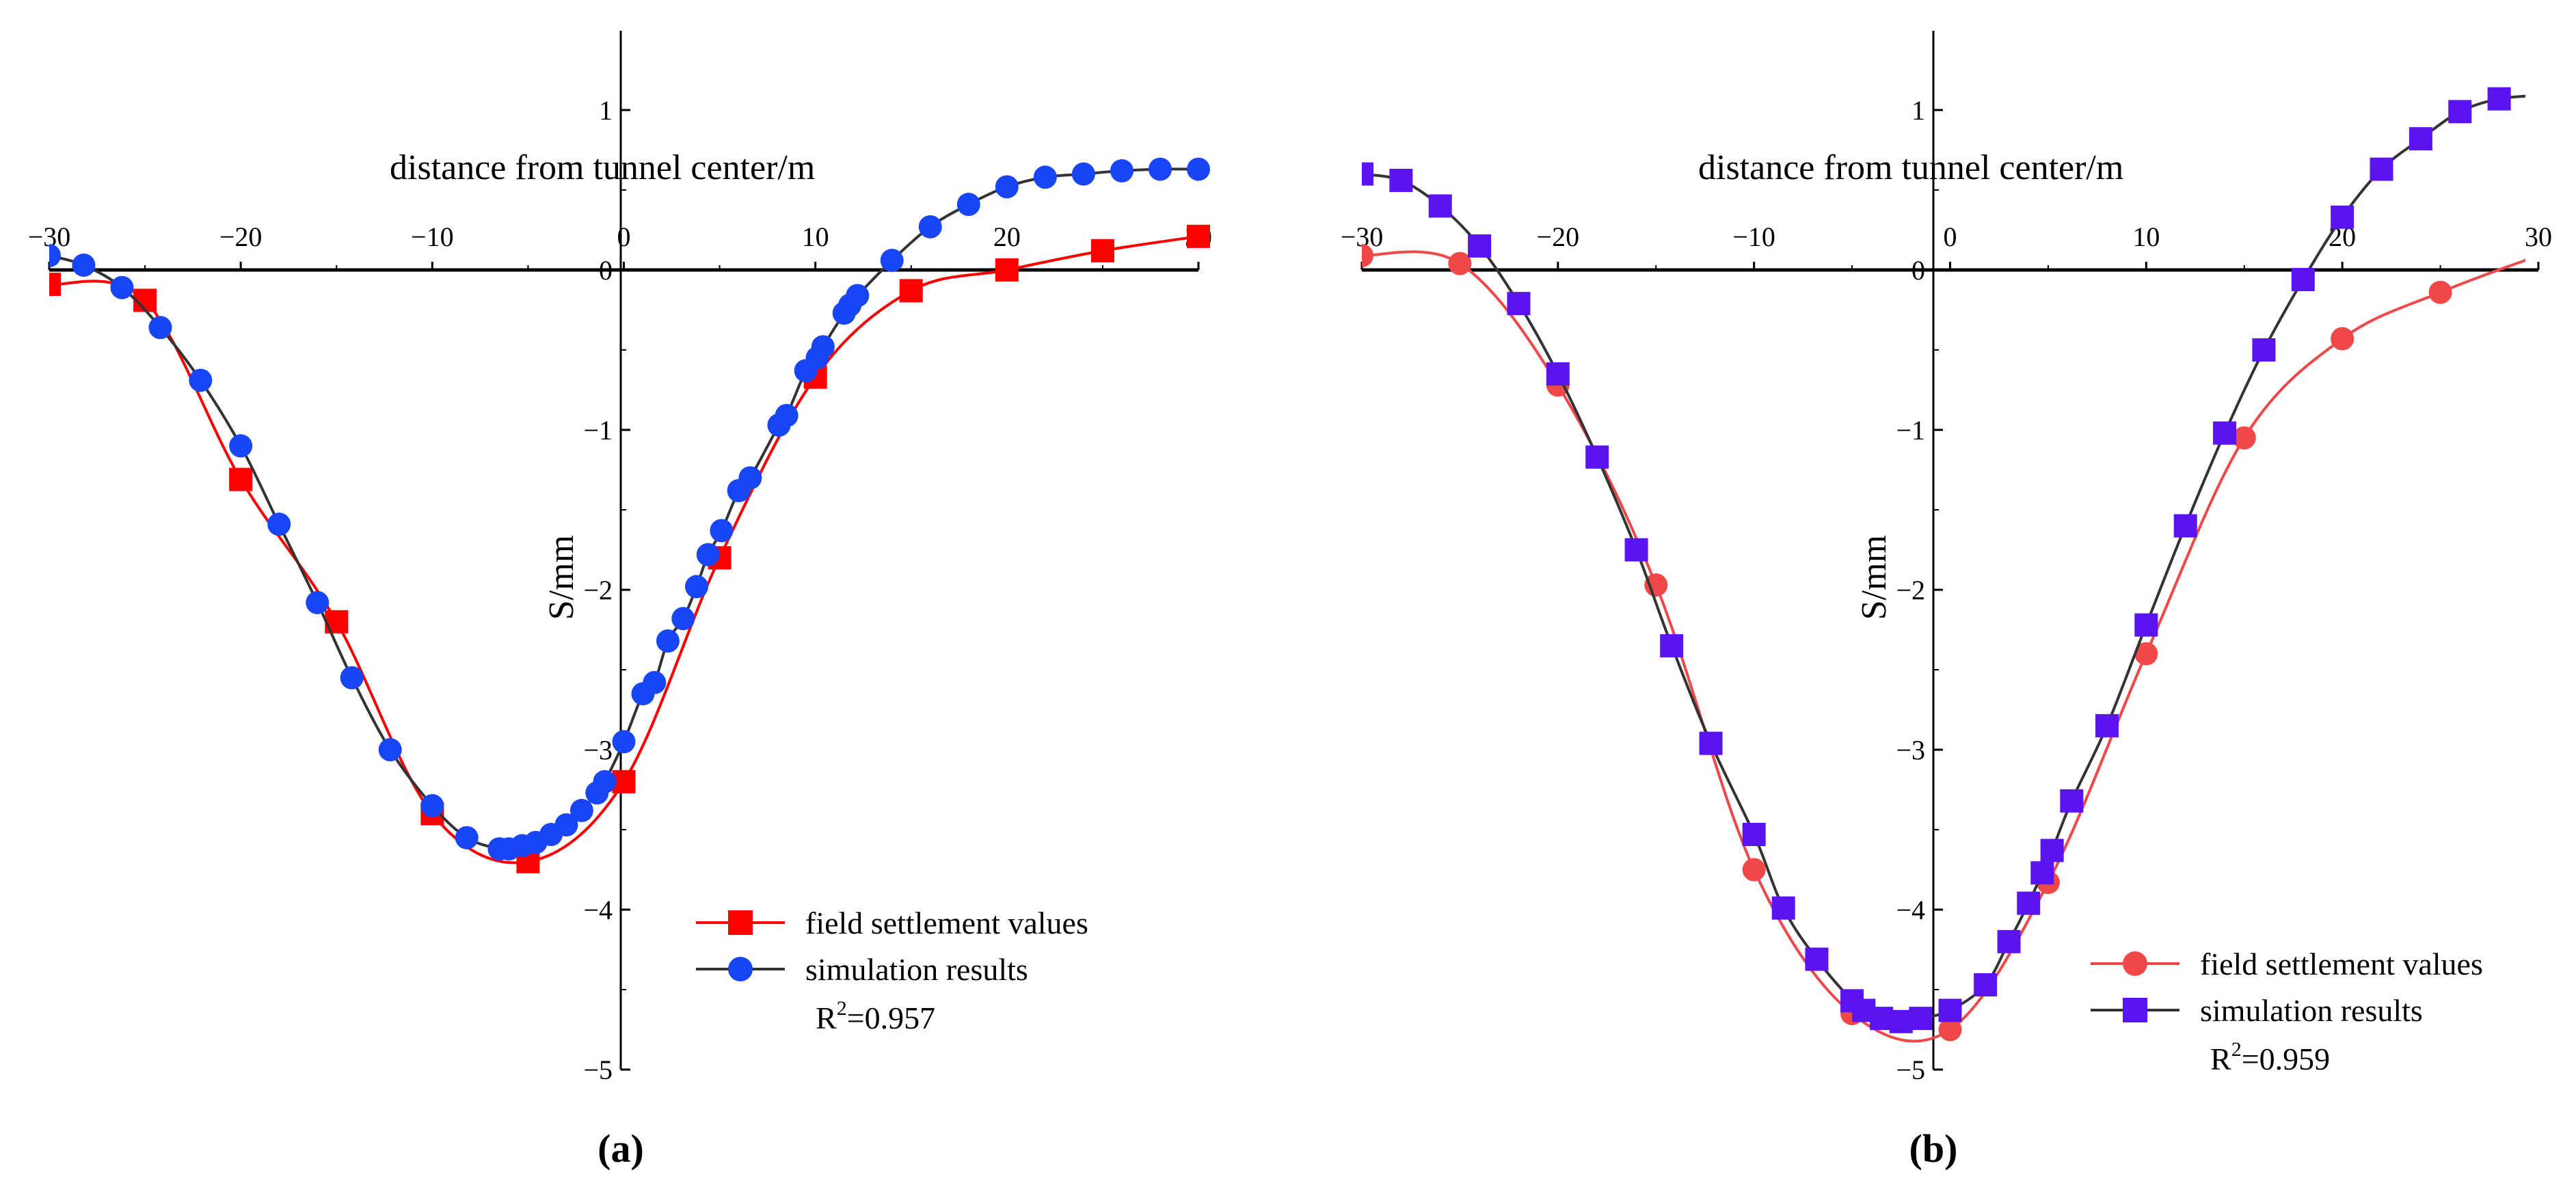 This screenshot has width=2576, height=1196. What do you see at coordinates (875, 1016) in the screenshot?
I see `r-squared-annotation: R2=0.957` at bounding box center [875, 1016].